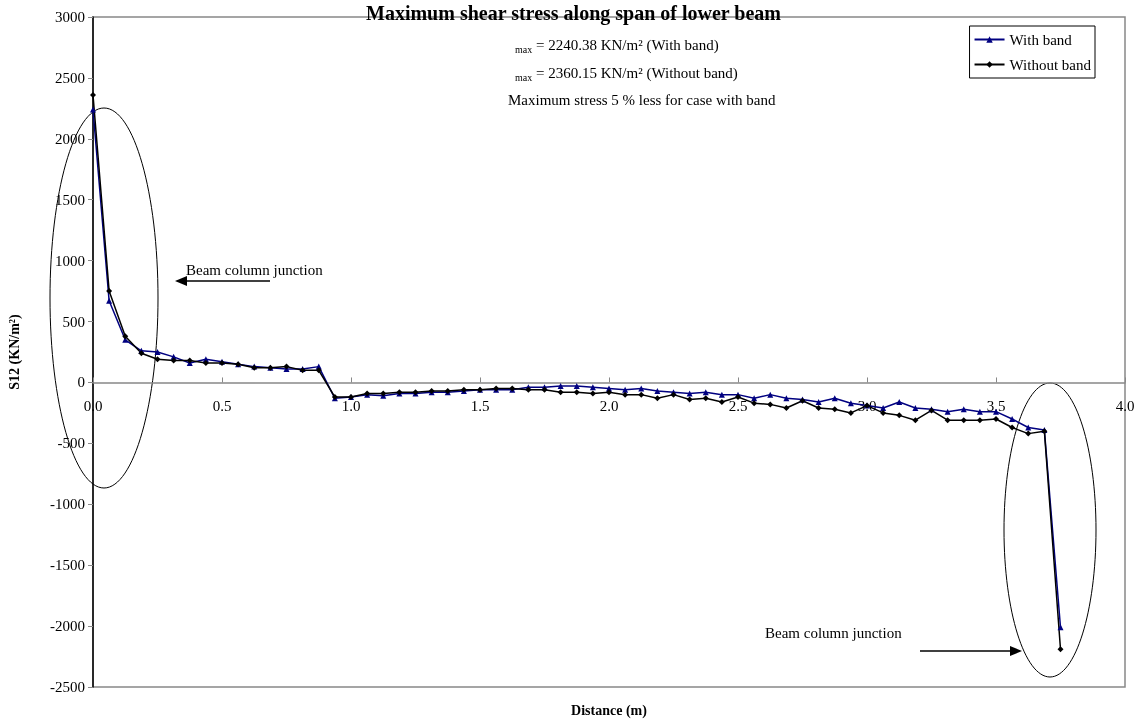 The image size is (1147, 722). What do you see at coordinates (617, 46) in the screenshot?
I see `annotation: max = 2240.38 KN/m² (With band)` at bounding box center [617, 46].